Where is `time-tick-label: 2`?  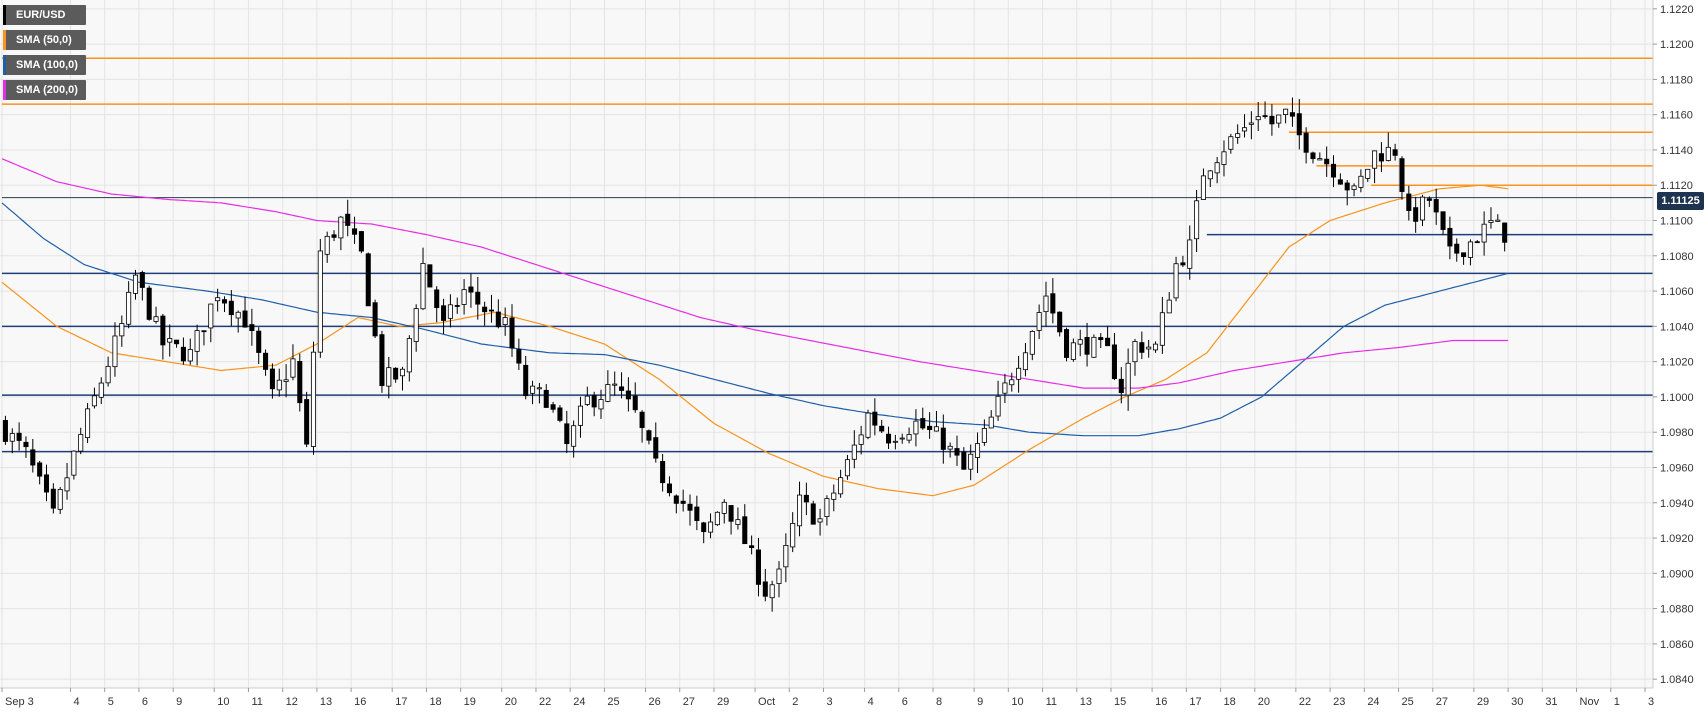 time-tick-label: 2 is located at coordinates (795, 702).